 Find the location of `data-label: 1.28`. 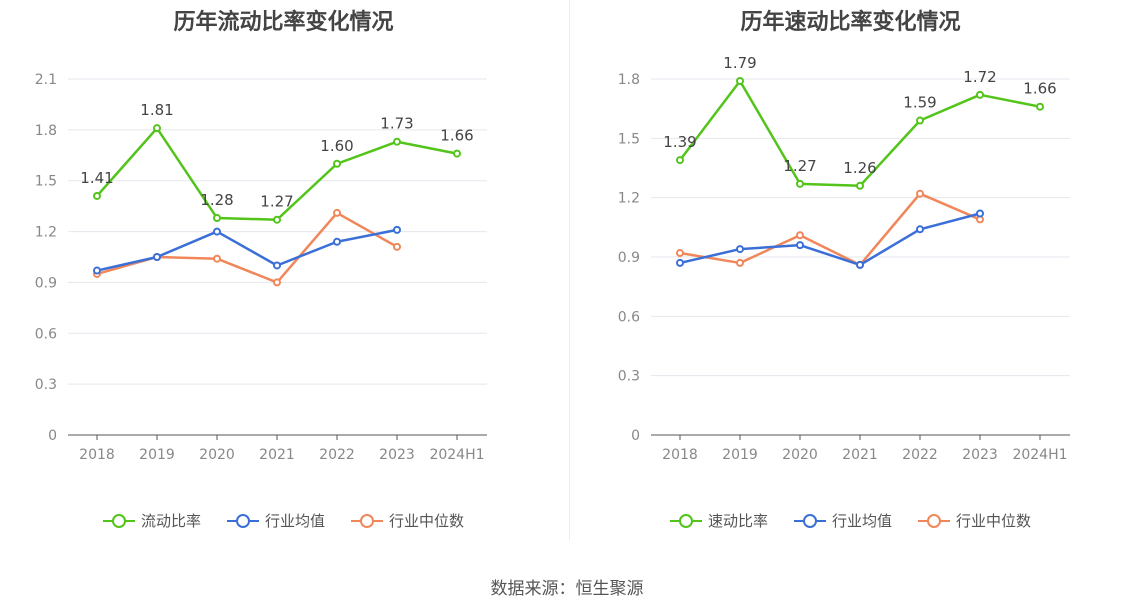

data-label: 1.28 is located at coordinates (216, 200).